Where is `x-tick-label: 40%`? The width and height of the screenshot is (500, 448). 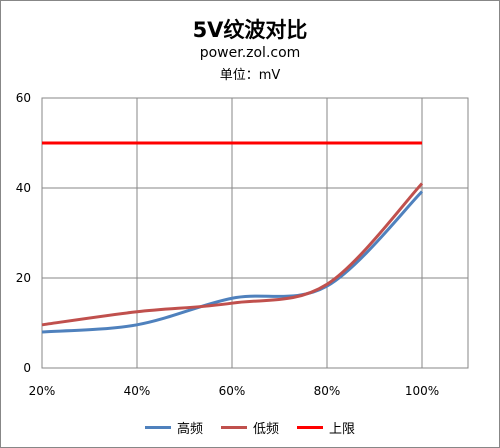
x-tick-label: 40% is located at coordinates (137, 391).